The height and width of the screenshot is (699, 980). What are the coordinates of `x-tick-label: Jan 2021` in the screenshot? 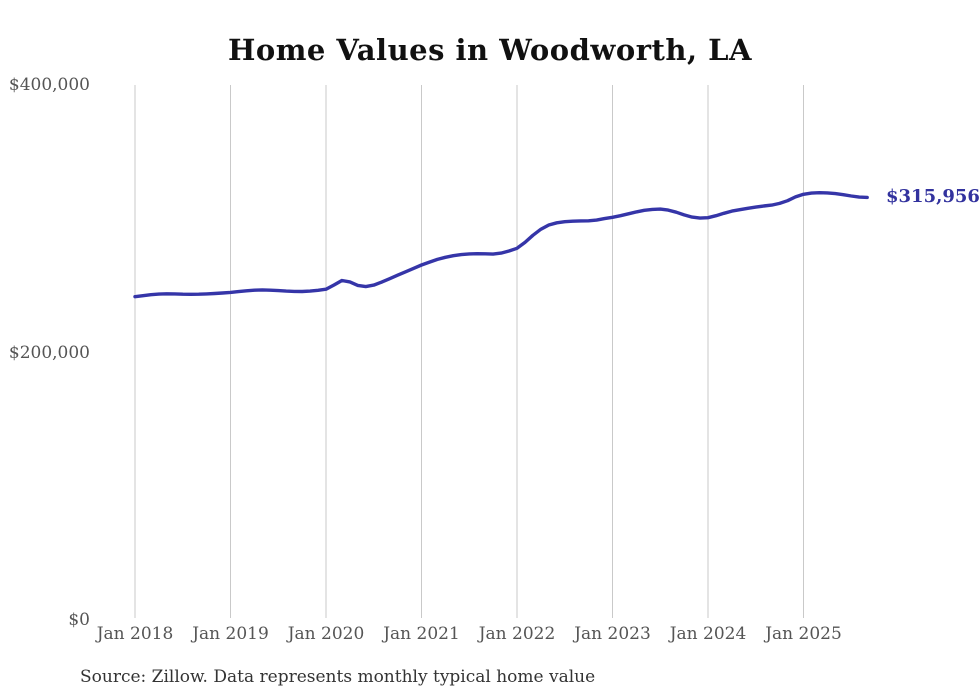 It's located at (421, 634).